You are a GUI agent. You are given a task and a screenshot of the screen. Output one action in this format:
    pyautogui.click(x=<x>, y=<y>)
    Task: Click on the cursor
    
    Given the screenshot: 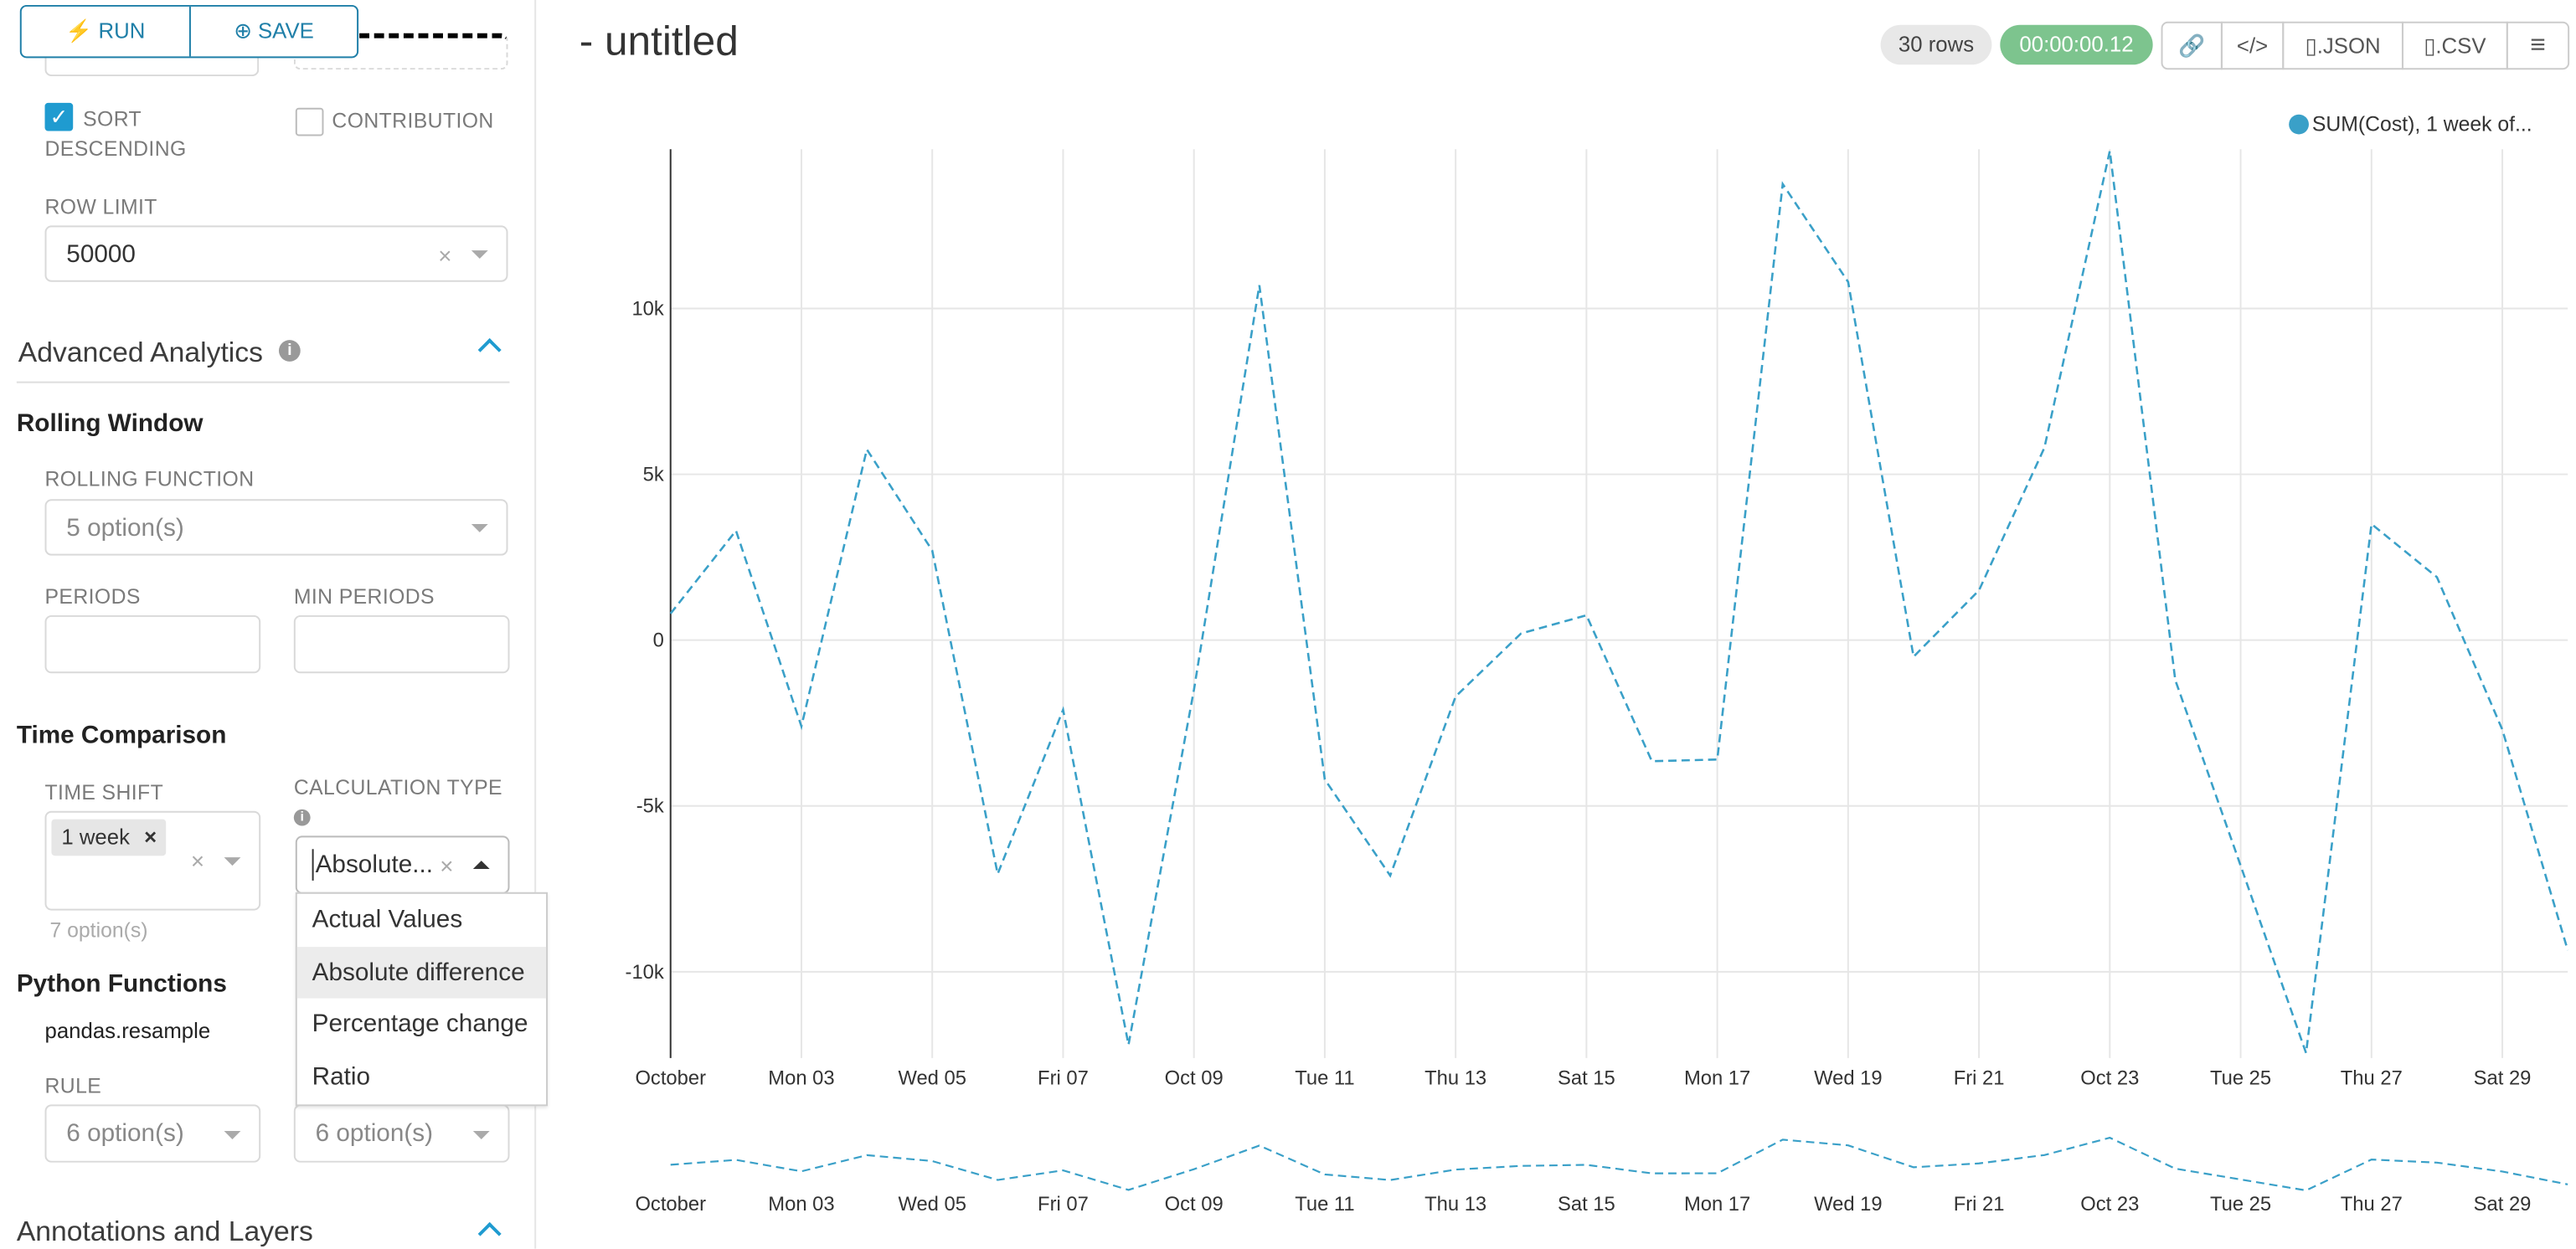 What is the action you would take?
    pyautogui.click(x=313, y=865)
    